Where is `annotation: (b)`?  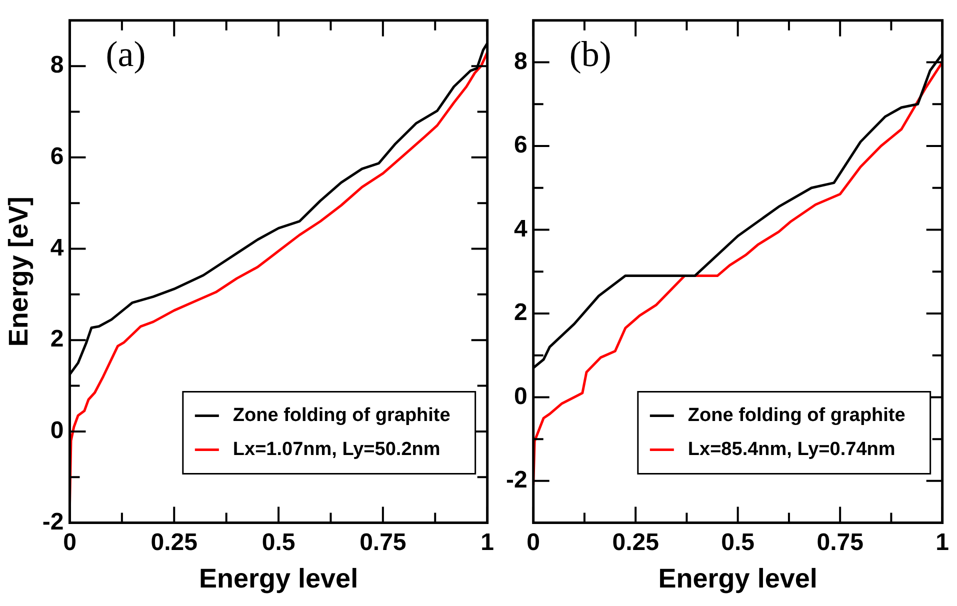
annotation: (b) is located at coordinates (590, 54).